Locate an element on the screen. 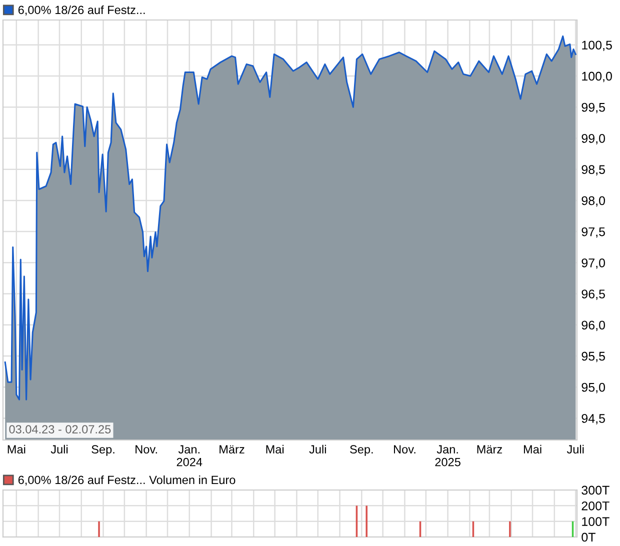 The image size is (620, 546). y-tick-label: 100,0 is located at coordinates (597, 77).